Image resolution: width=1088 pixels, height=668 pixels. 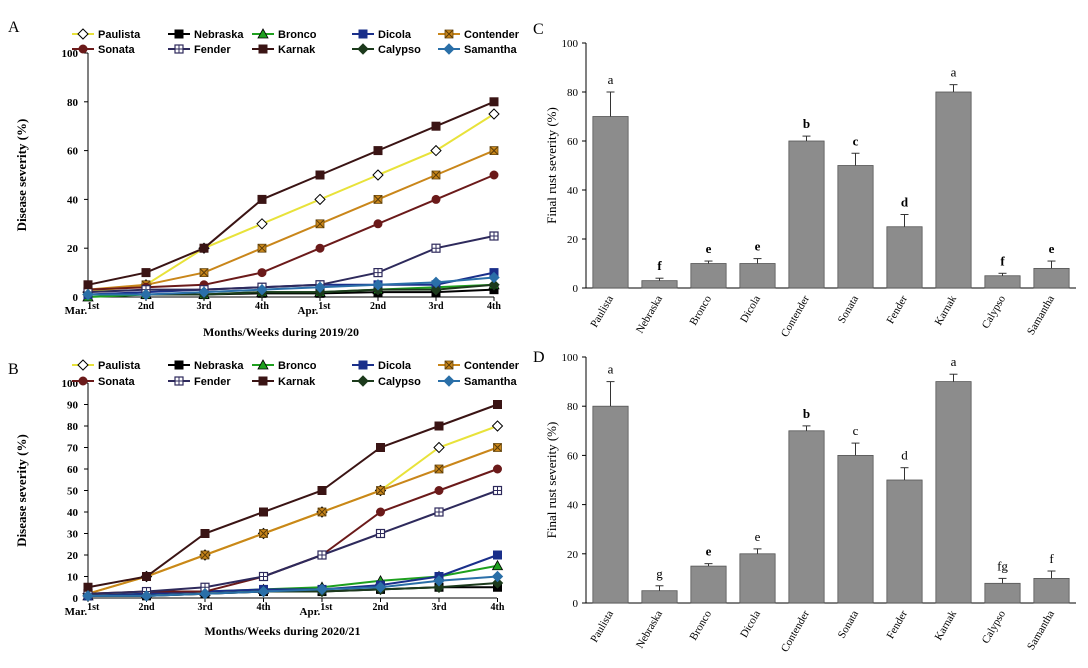 What do you see at coordinates (378, 306) in the screenshot?
I see `x-tick-ordinal: 2nd` at bounding box center [378, 306].